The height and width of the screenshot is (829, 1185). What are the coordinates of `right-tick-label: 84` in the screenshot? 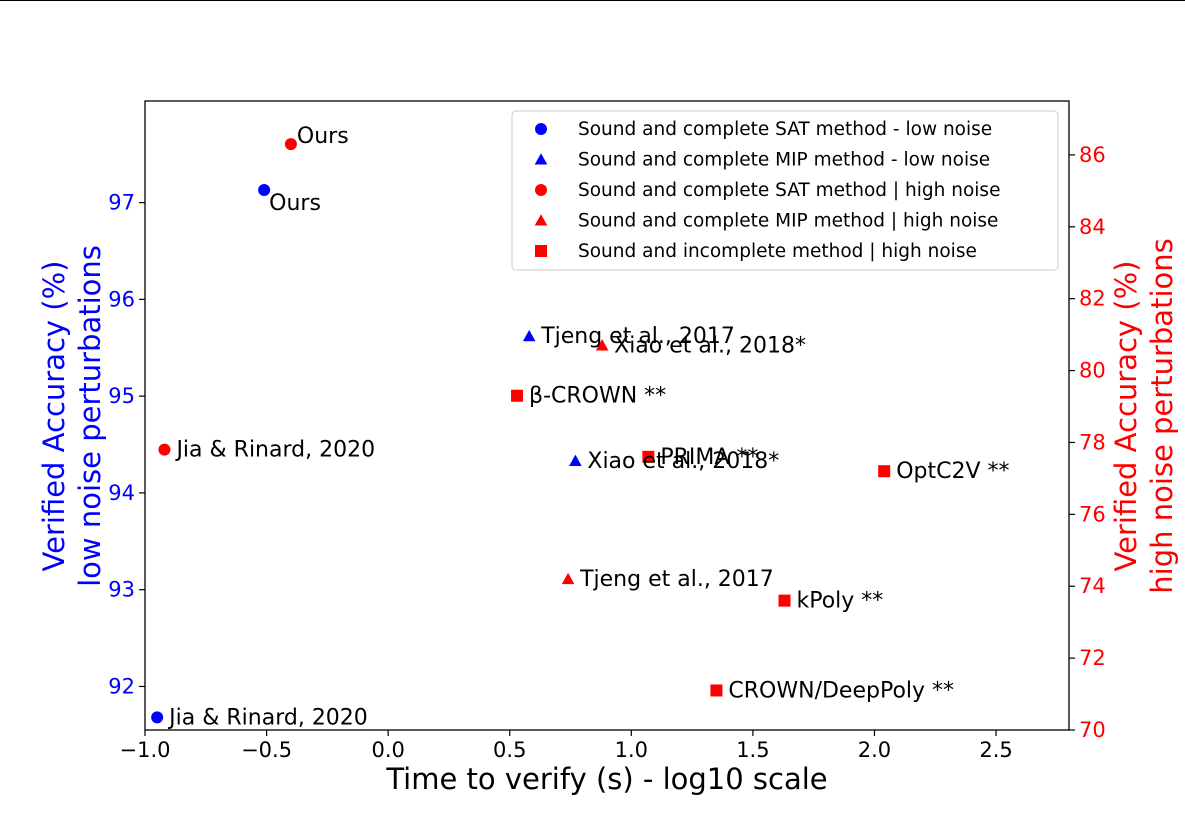 It's located at (1092, 227).